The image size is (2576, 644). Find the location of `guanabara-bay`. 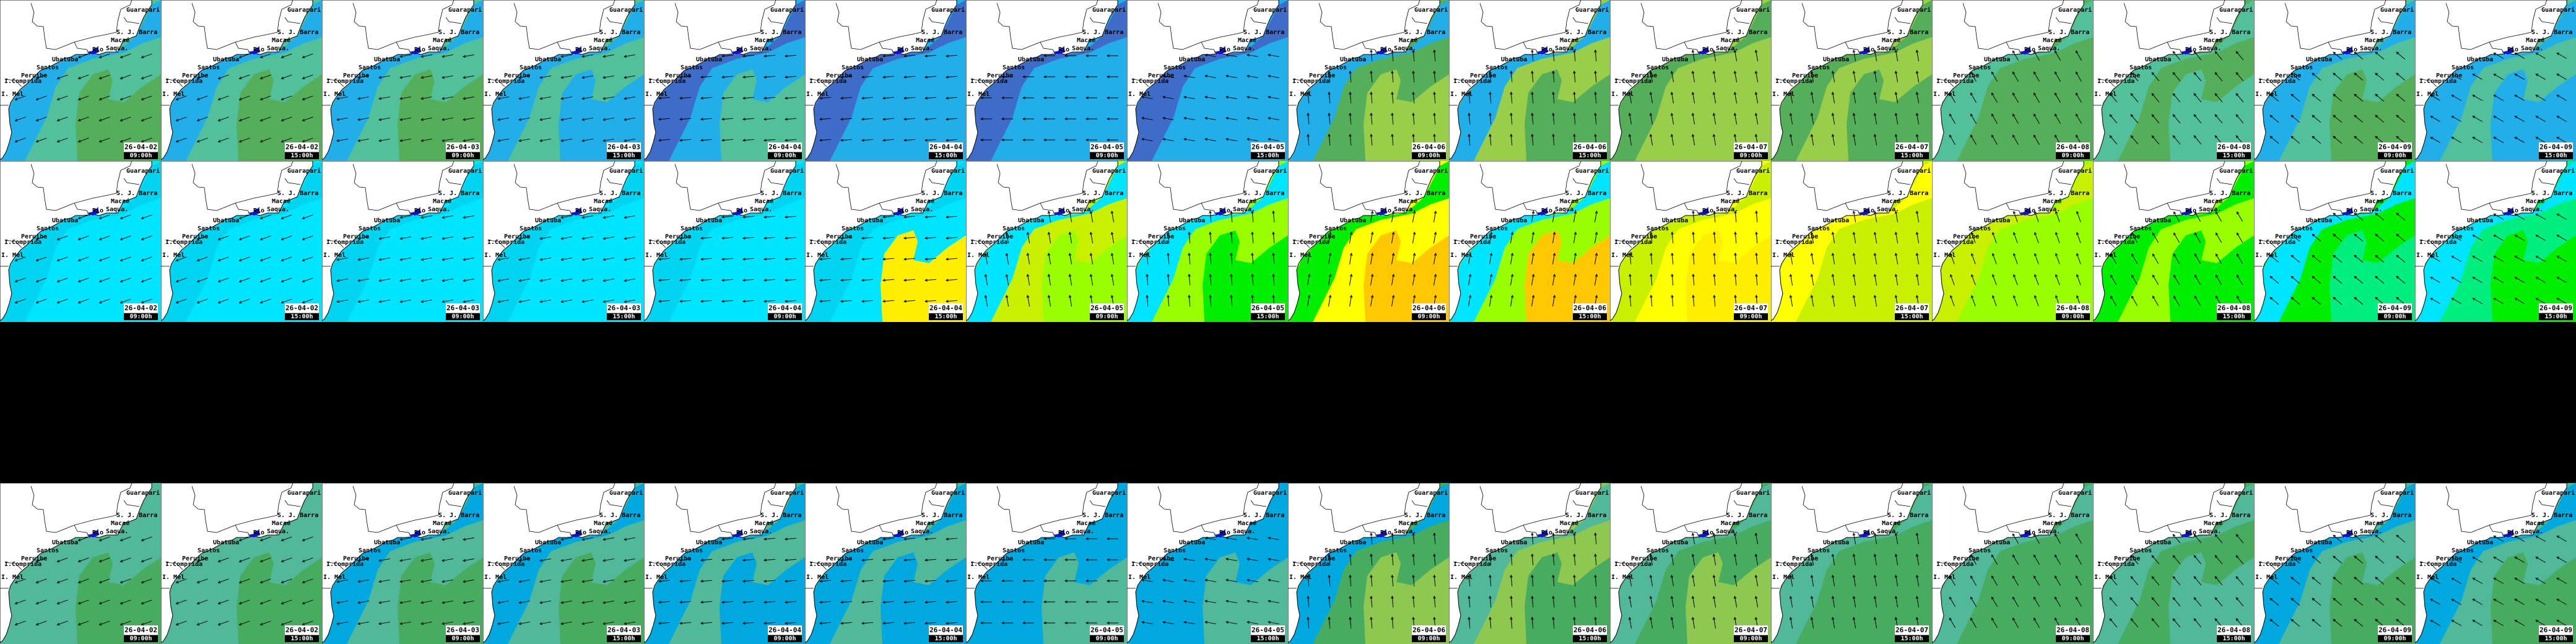

guanabara-bay is located at coordinates (2347, 50).